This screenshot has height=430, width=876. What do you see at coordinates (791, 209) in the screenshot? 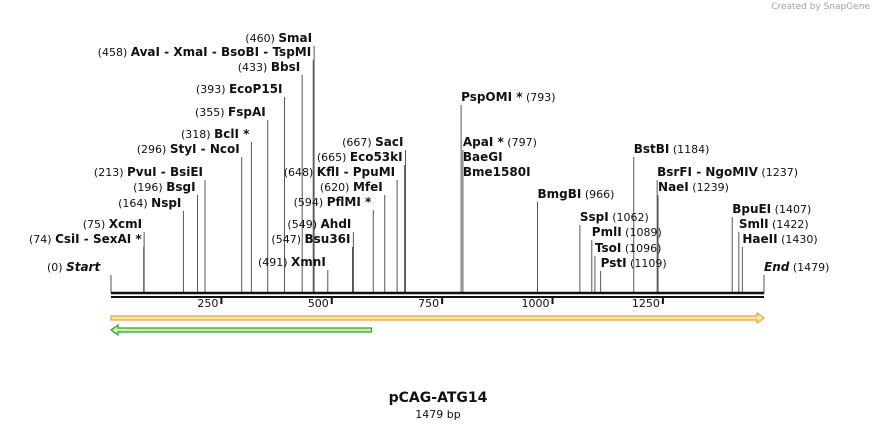
I see `site-position: (1407)` at bounding box center [791, 209].